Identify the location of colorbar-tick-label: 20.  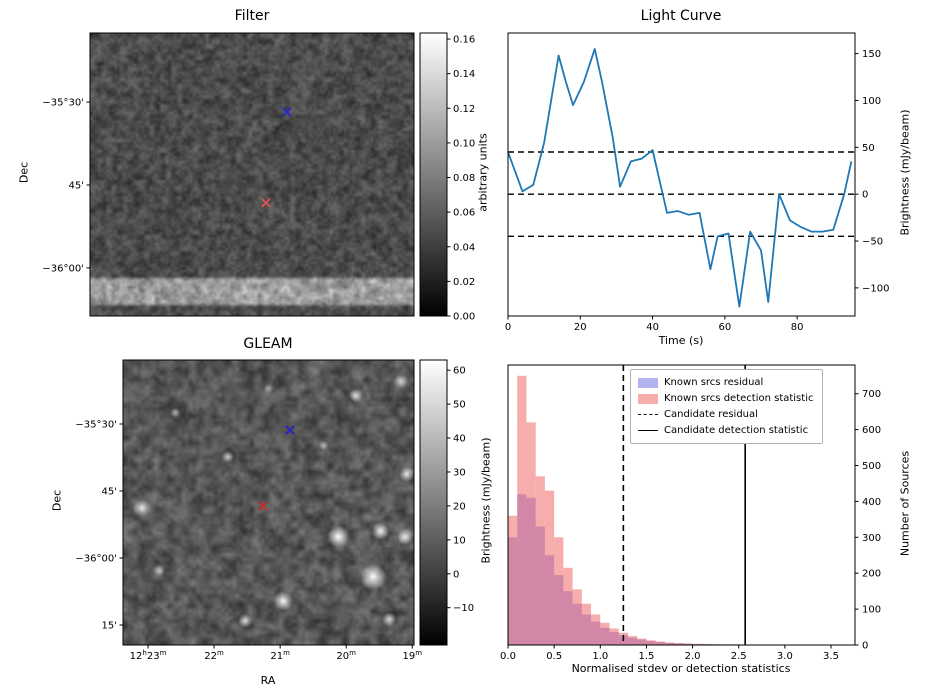
(459, 506).